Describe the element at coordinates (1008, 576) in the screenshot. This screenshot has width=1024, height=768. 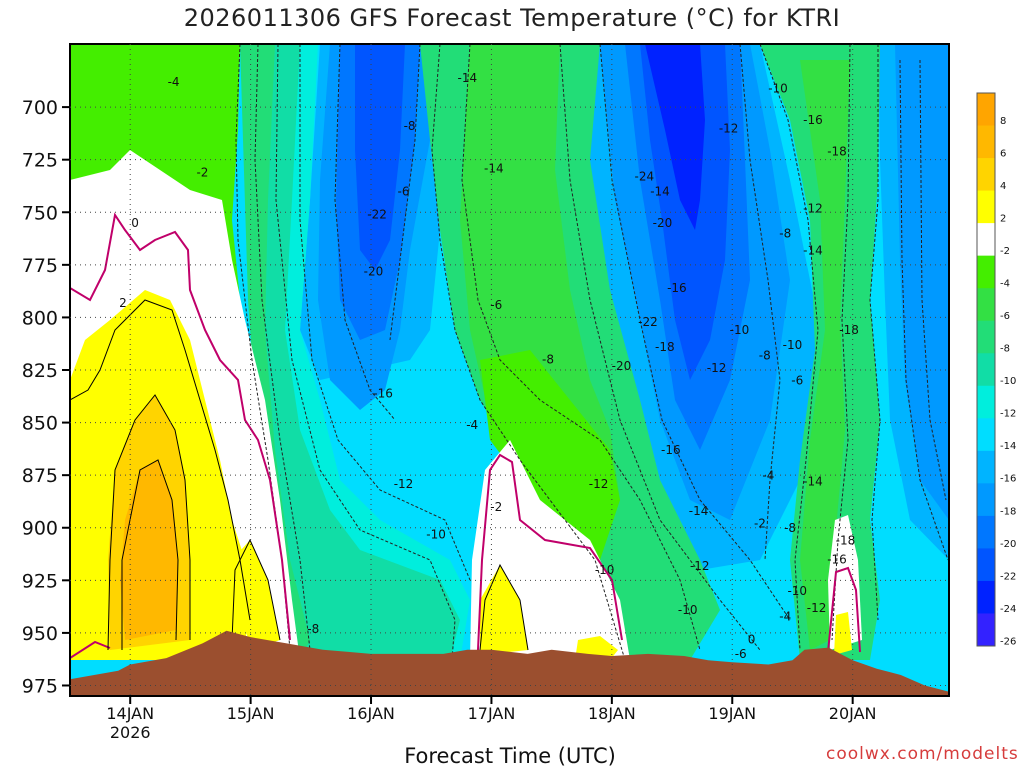
I see `colorbar-label: -22` at that location.